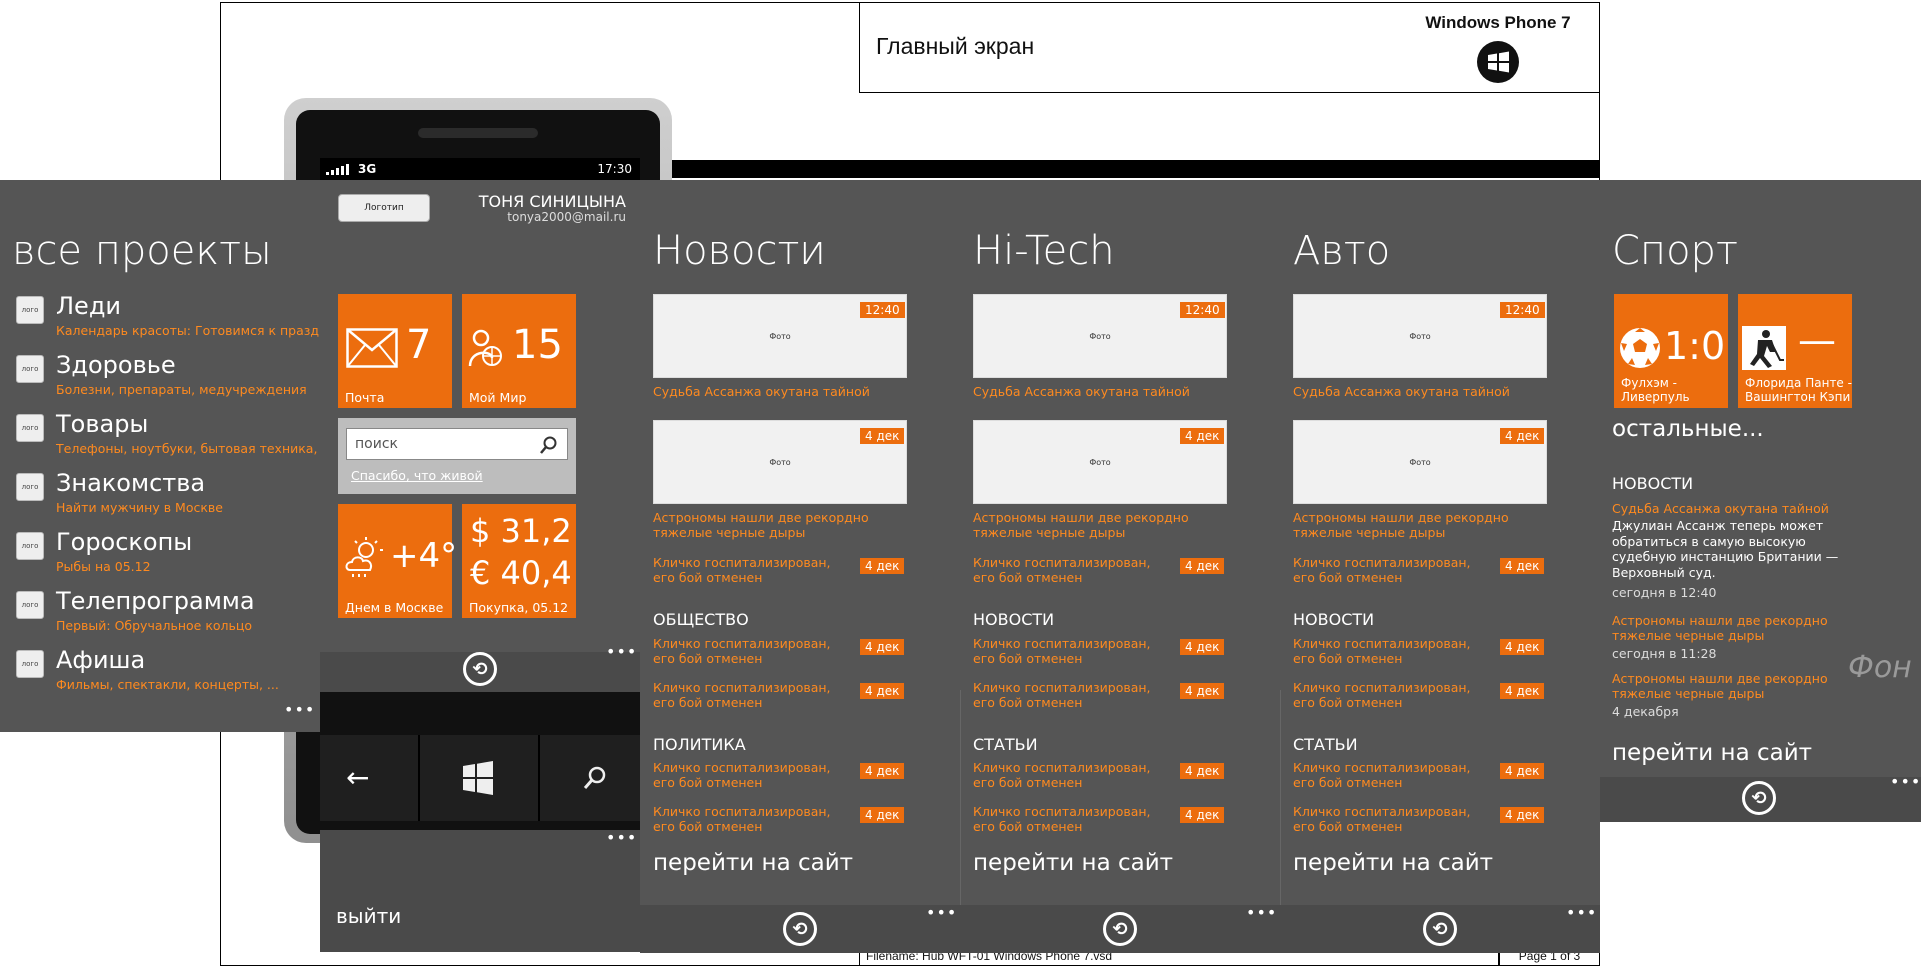 Image resolution: width=1921 pixels, height=969 pixels. I want to click on refresh-icon: ⟲, so click(480, 669).